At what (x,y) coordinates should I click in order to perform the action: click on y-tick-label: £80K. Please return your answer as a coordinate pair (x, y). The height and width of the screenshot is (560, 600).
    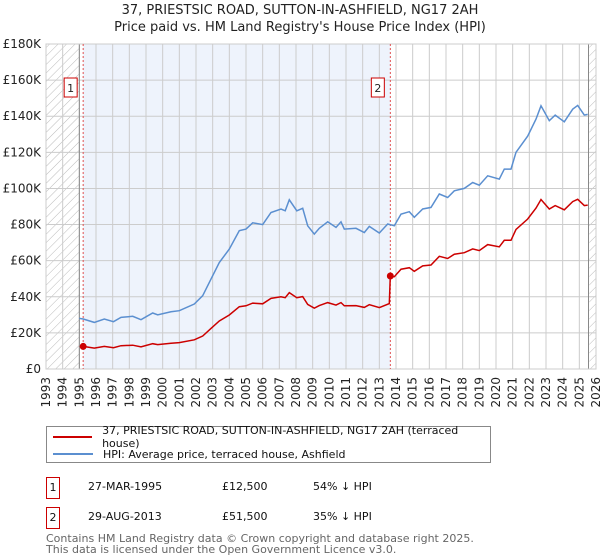
    Looking at the image, I should click on (26, 225).